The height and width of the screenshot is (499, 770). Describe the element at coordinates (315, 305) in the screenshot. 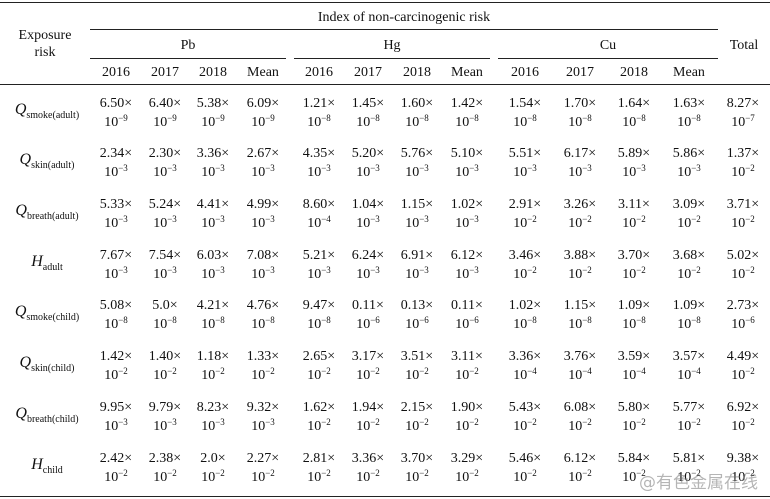

I see `cell-mantissa: 9.47` at that location.